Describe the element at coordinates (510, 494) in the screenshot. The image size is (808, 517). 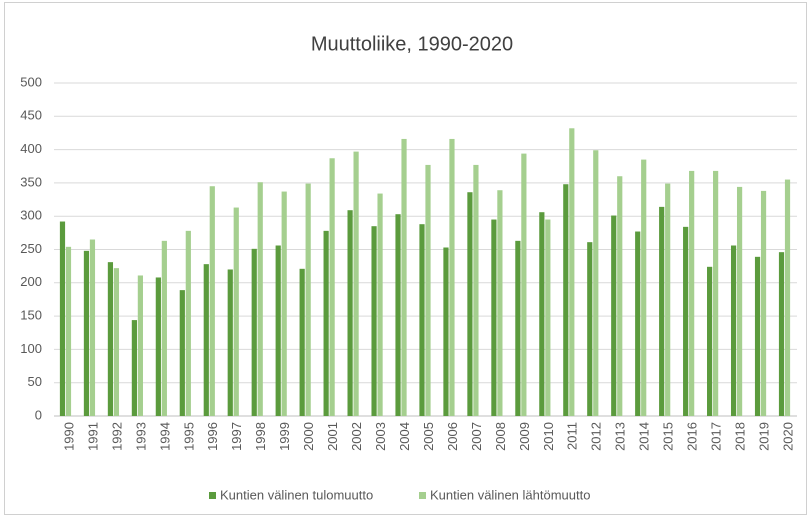
I see `legend-label: Kuntien välinen lähtömuutto` at that location.